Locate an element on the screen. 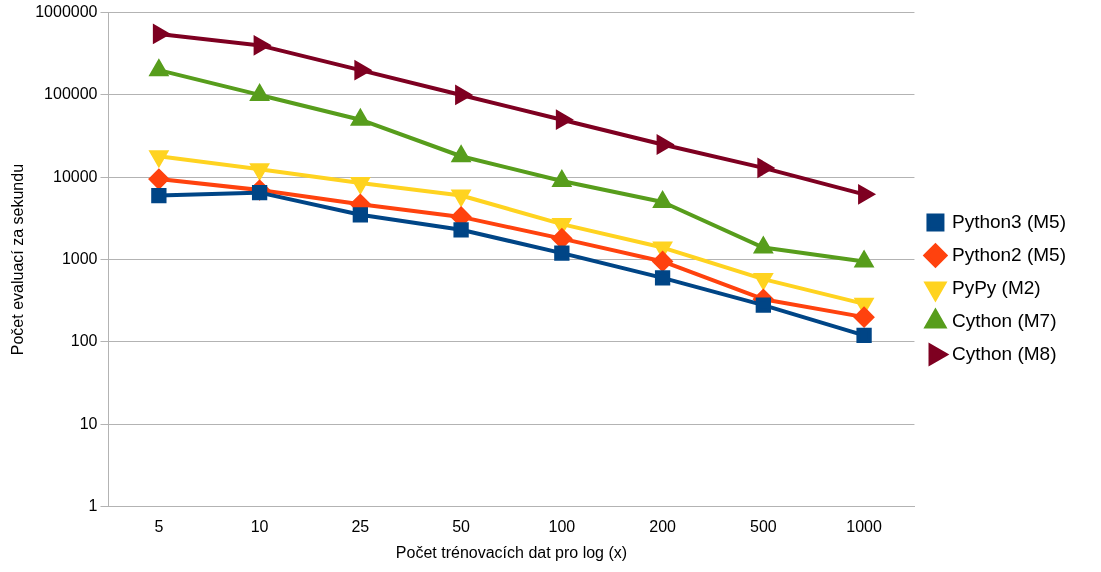  y-tick-label: 10000 is located at coordinates (75, 176).